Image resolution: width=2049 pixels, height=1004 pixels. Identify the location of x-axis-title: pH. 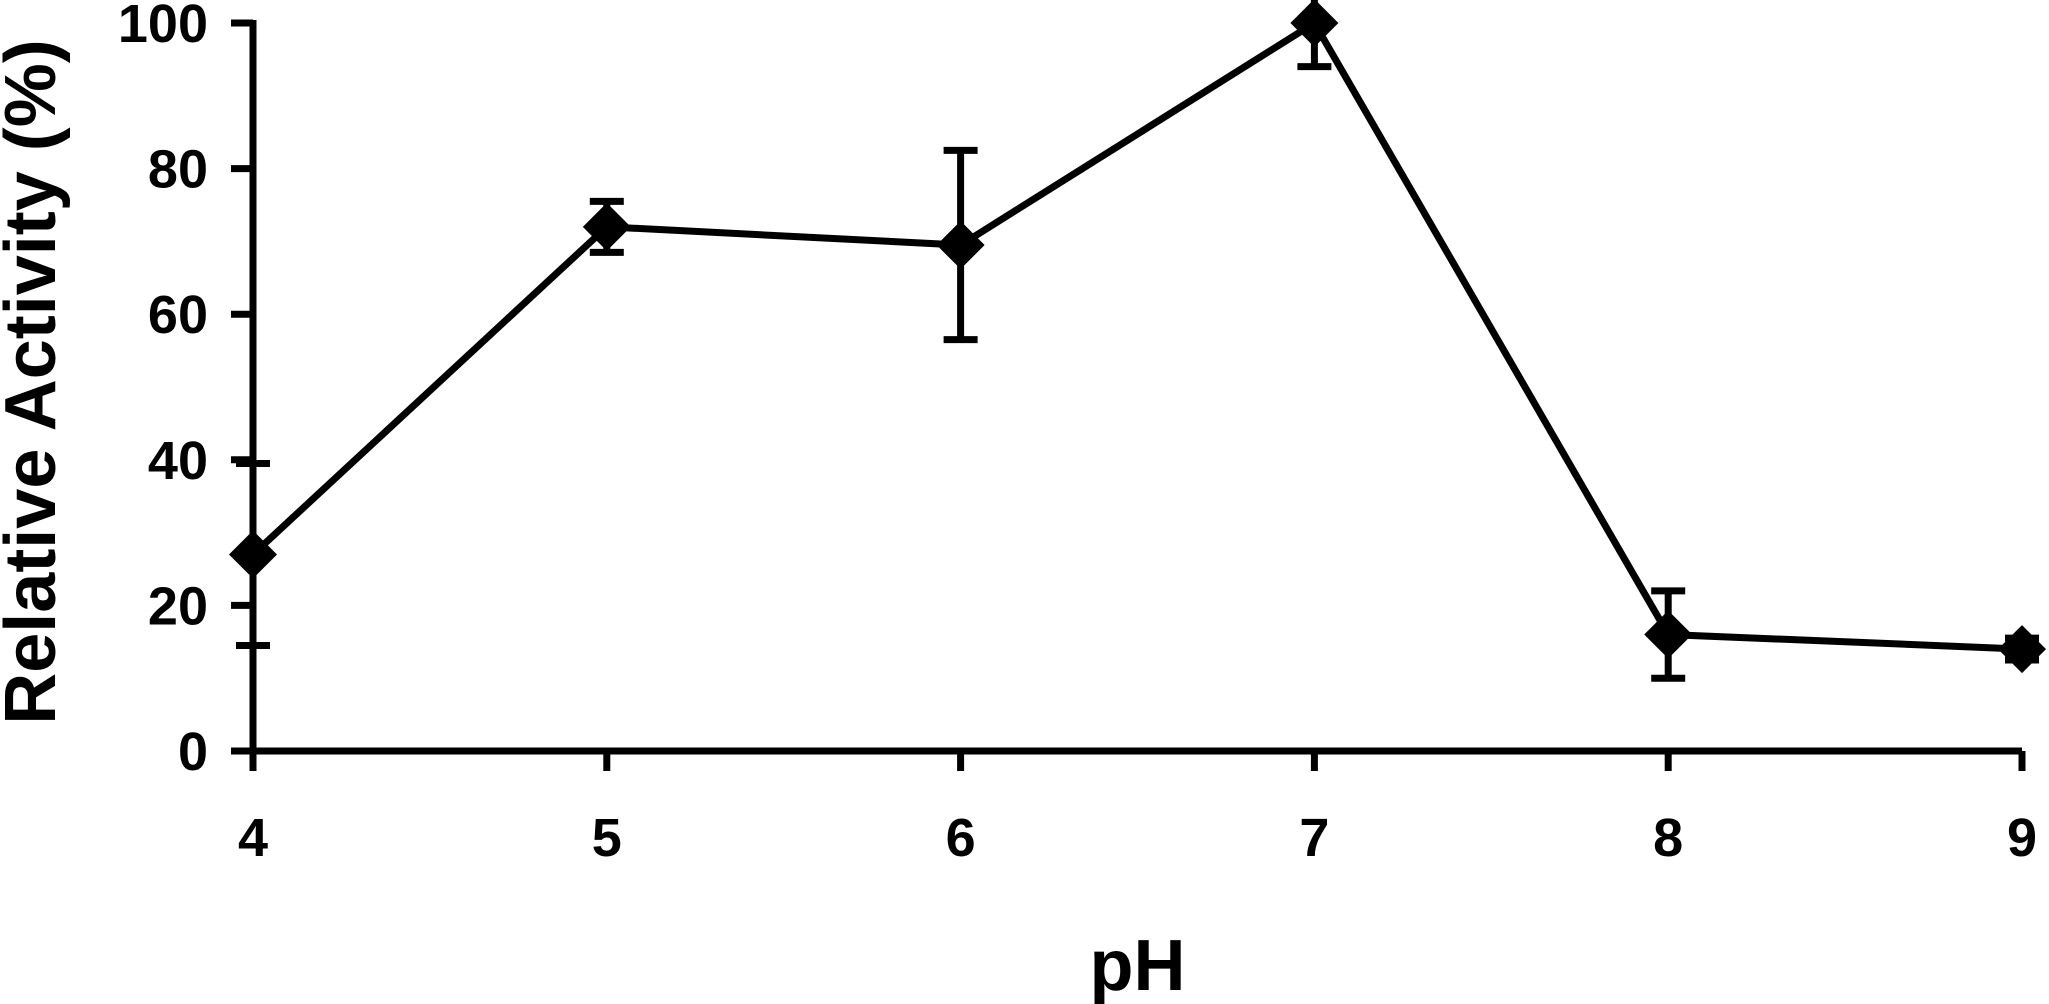
(1138, 965).